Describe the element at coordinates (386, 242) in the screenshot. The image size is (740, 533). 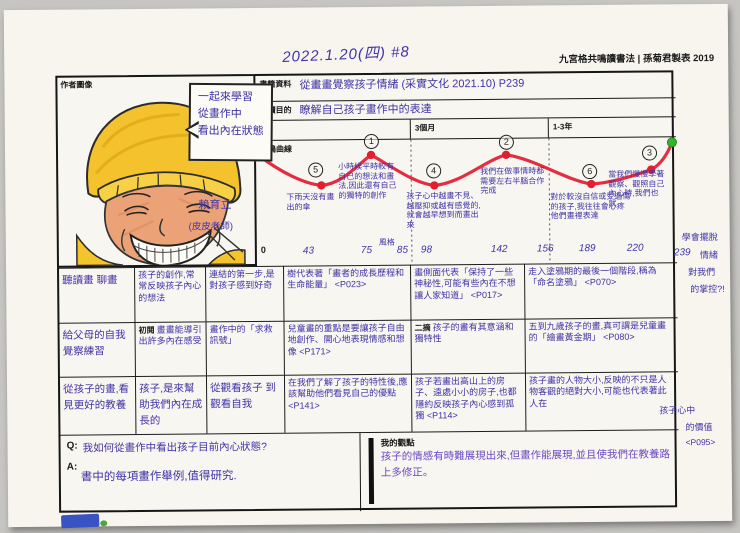
I see `curve-annotation-tail: 風格` at that location.